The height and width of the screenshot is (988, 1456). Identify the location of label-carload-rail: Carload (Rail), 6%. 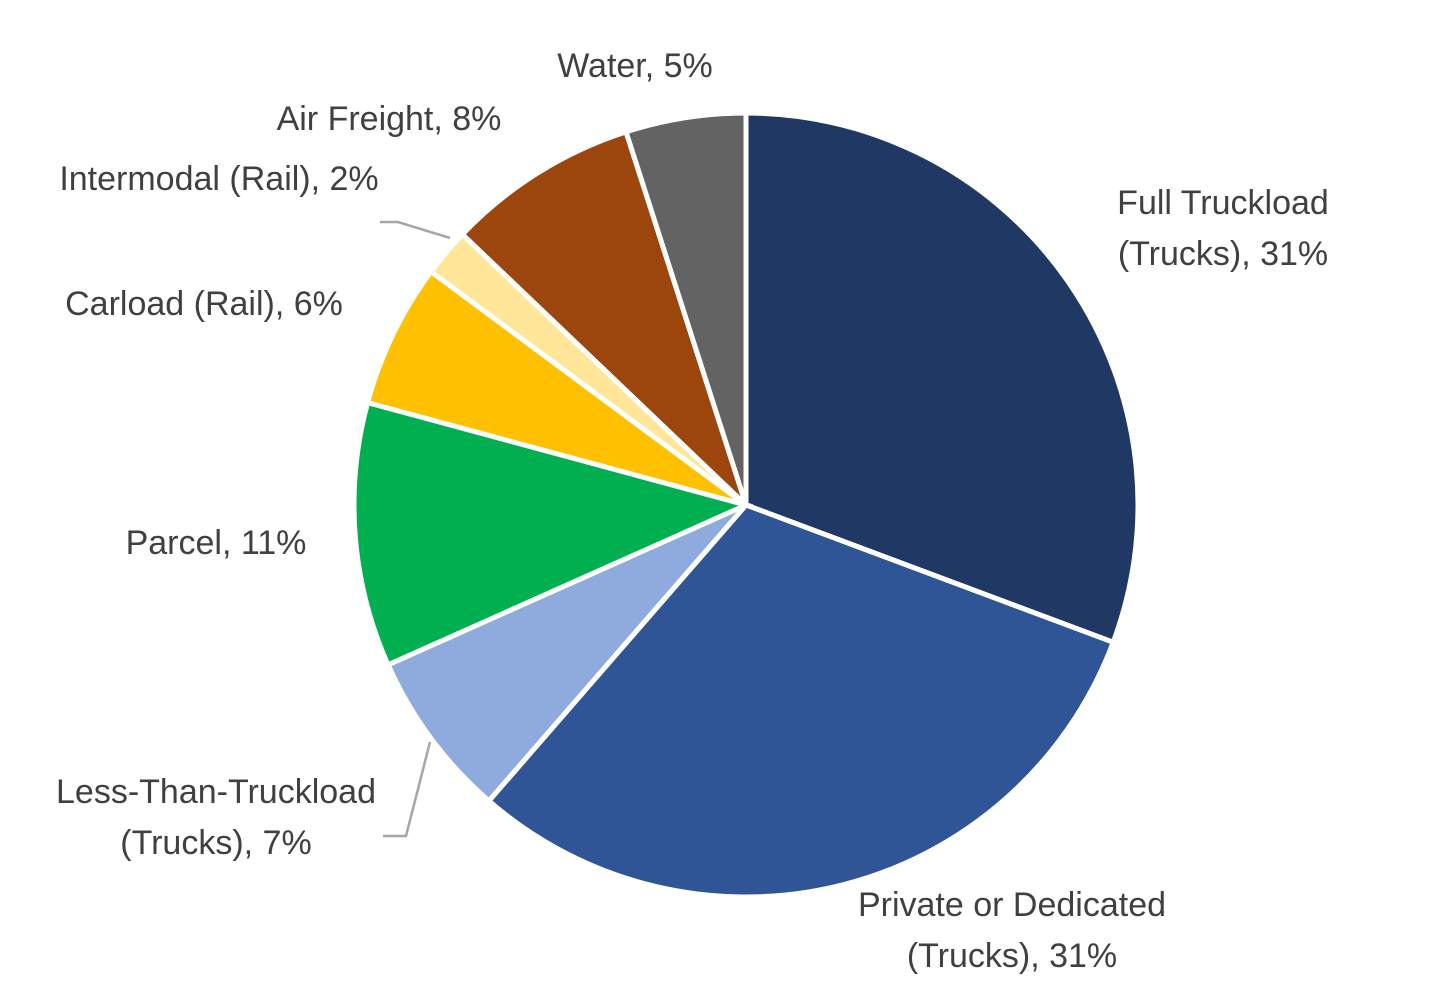
(204, 304).